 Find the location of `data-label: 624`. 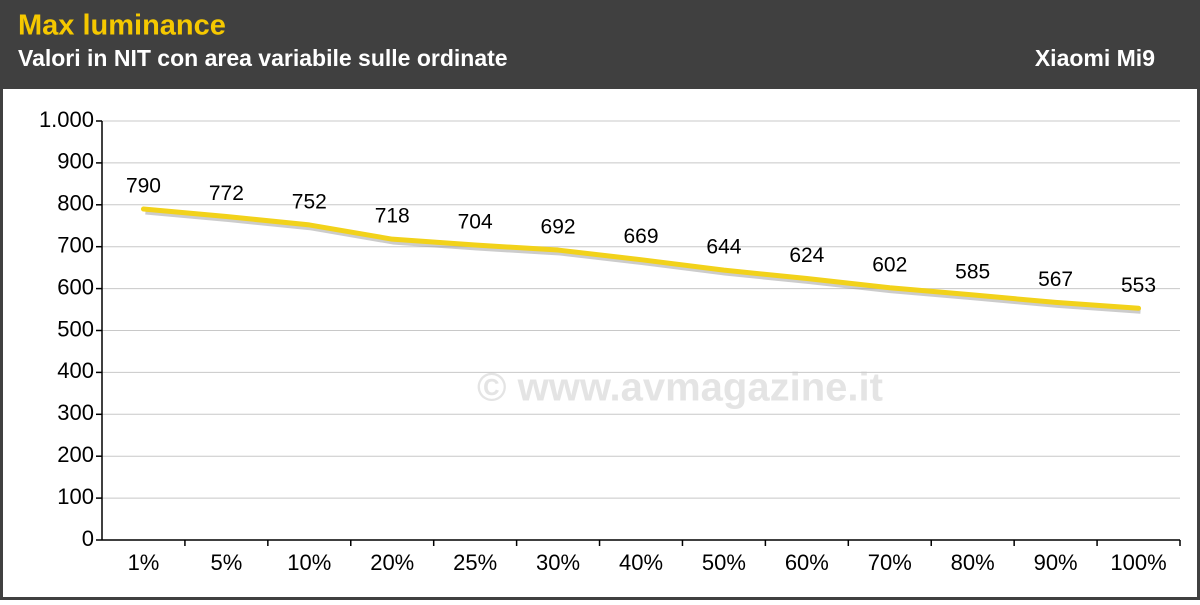

data-label: 624 is located at coordinates (806, 255).